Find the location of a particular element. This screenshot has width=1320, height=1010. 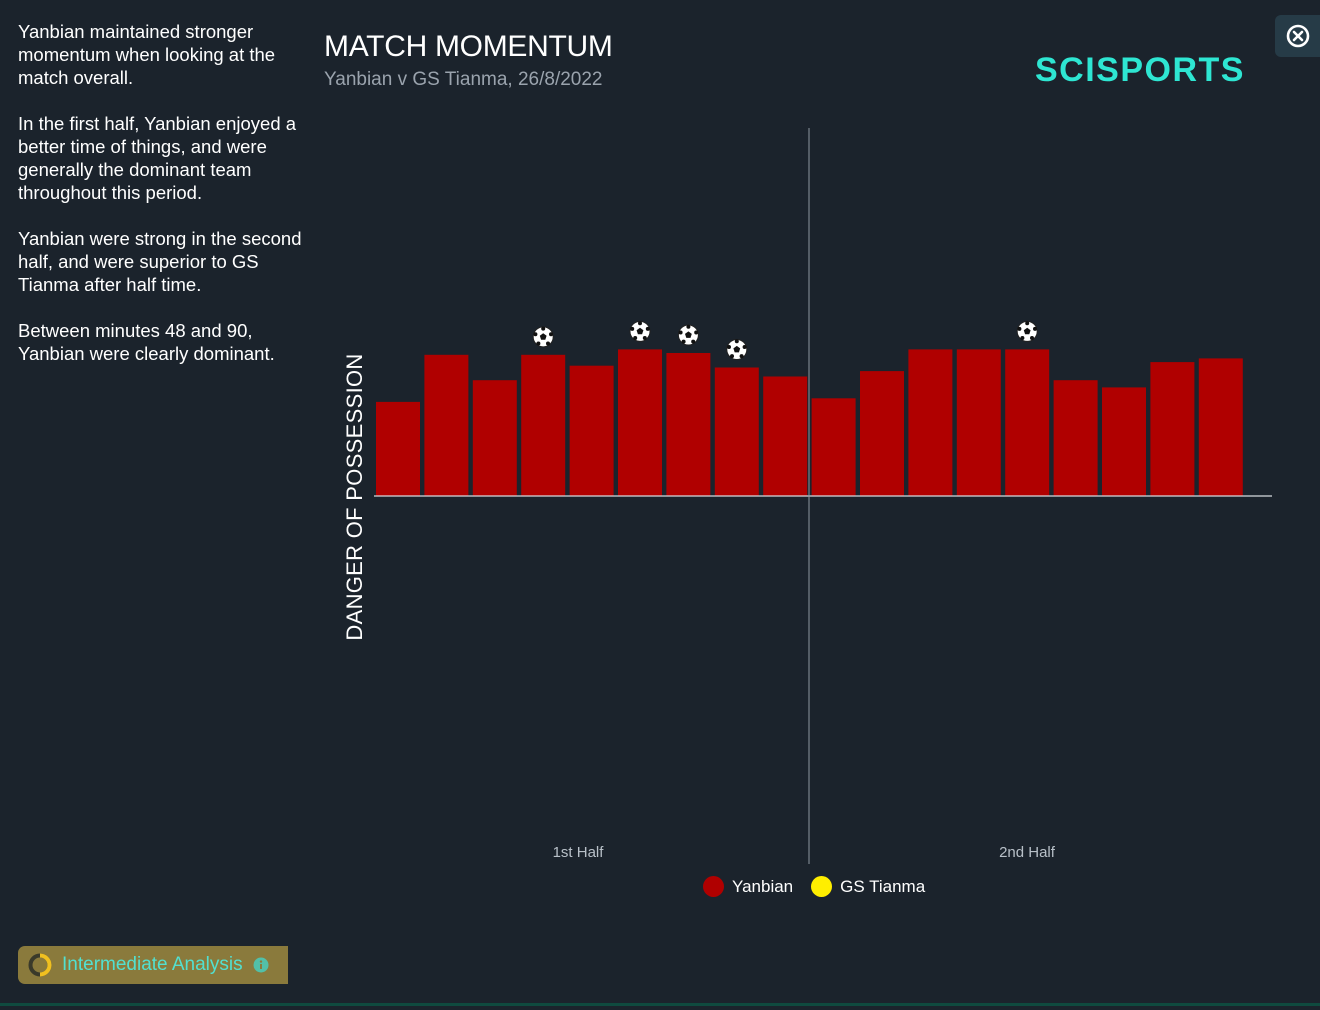

close-button is located at coordinates (1297, 36).